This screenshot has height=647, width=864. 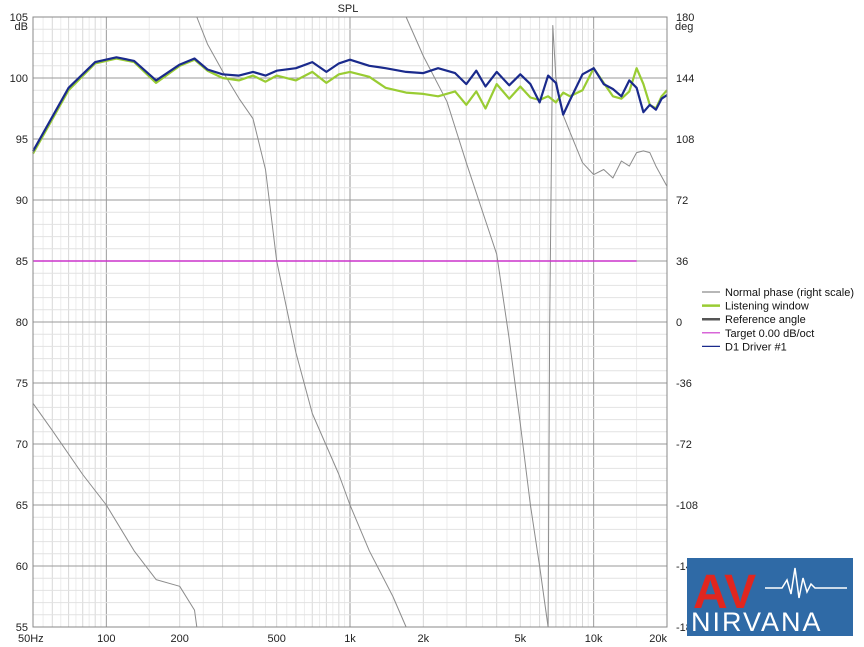 What do you see at coordinates (22, 506) in the screenshot?
I see `y-tick-label: 65` at bounding box center [22, 506].